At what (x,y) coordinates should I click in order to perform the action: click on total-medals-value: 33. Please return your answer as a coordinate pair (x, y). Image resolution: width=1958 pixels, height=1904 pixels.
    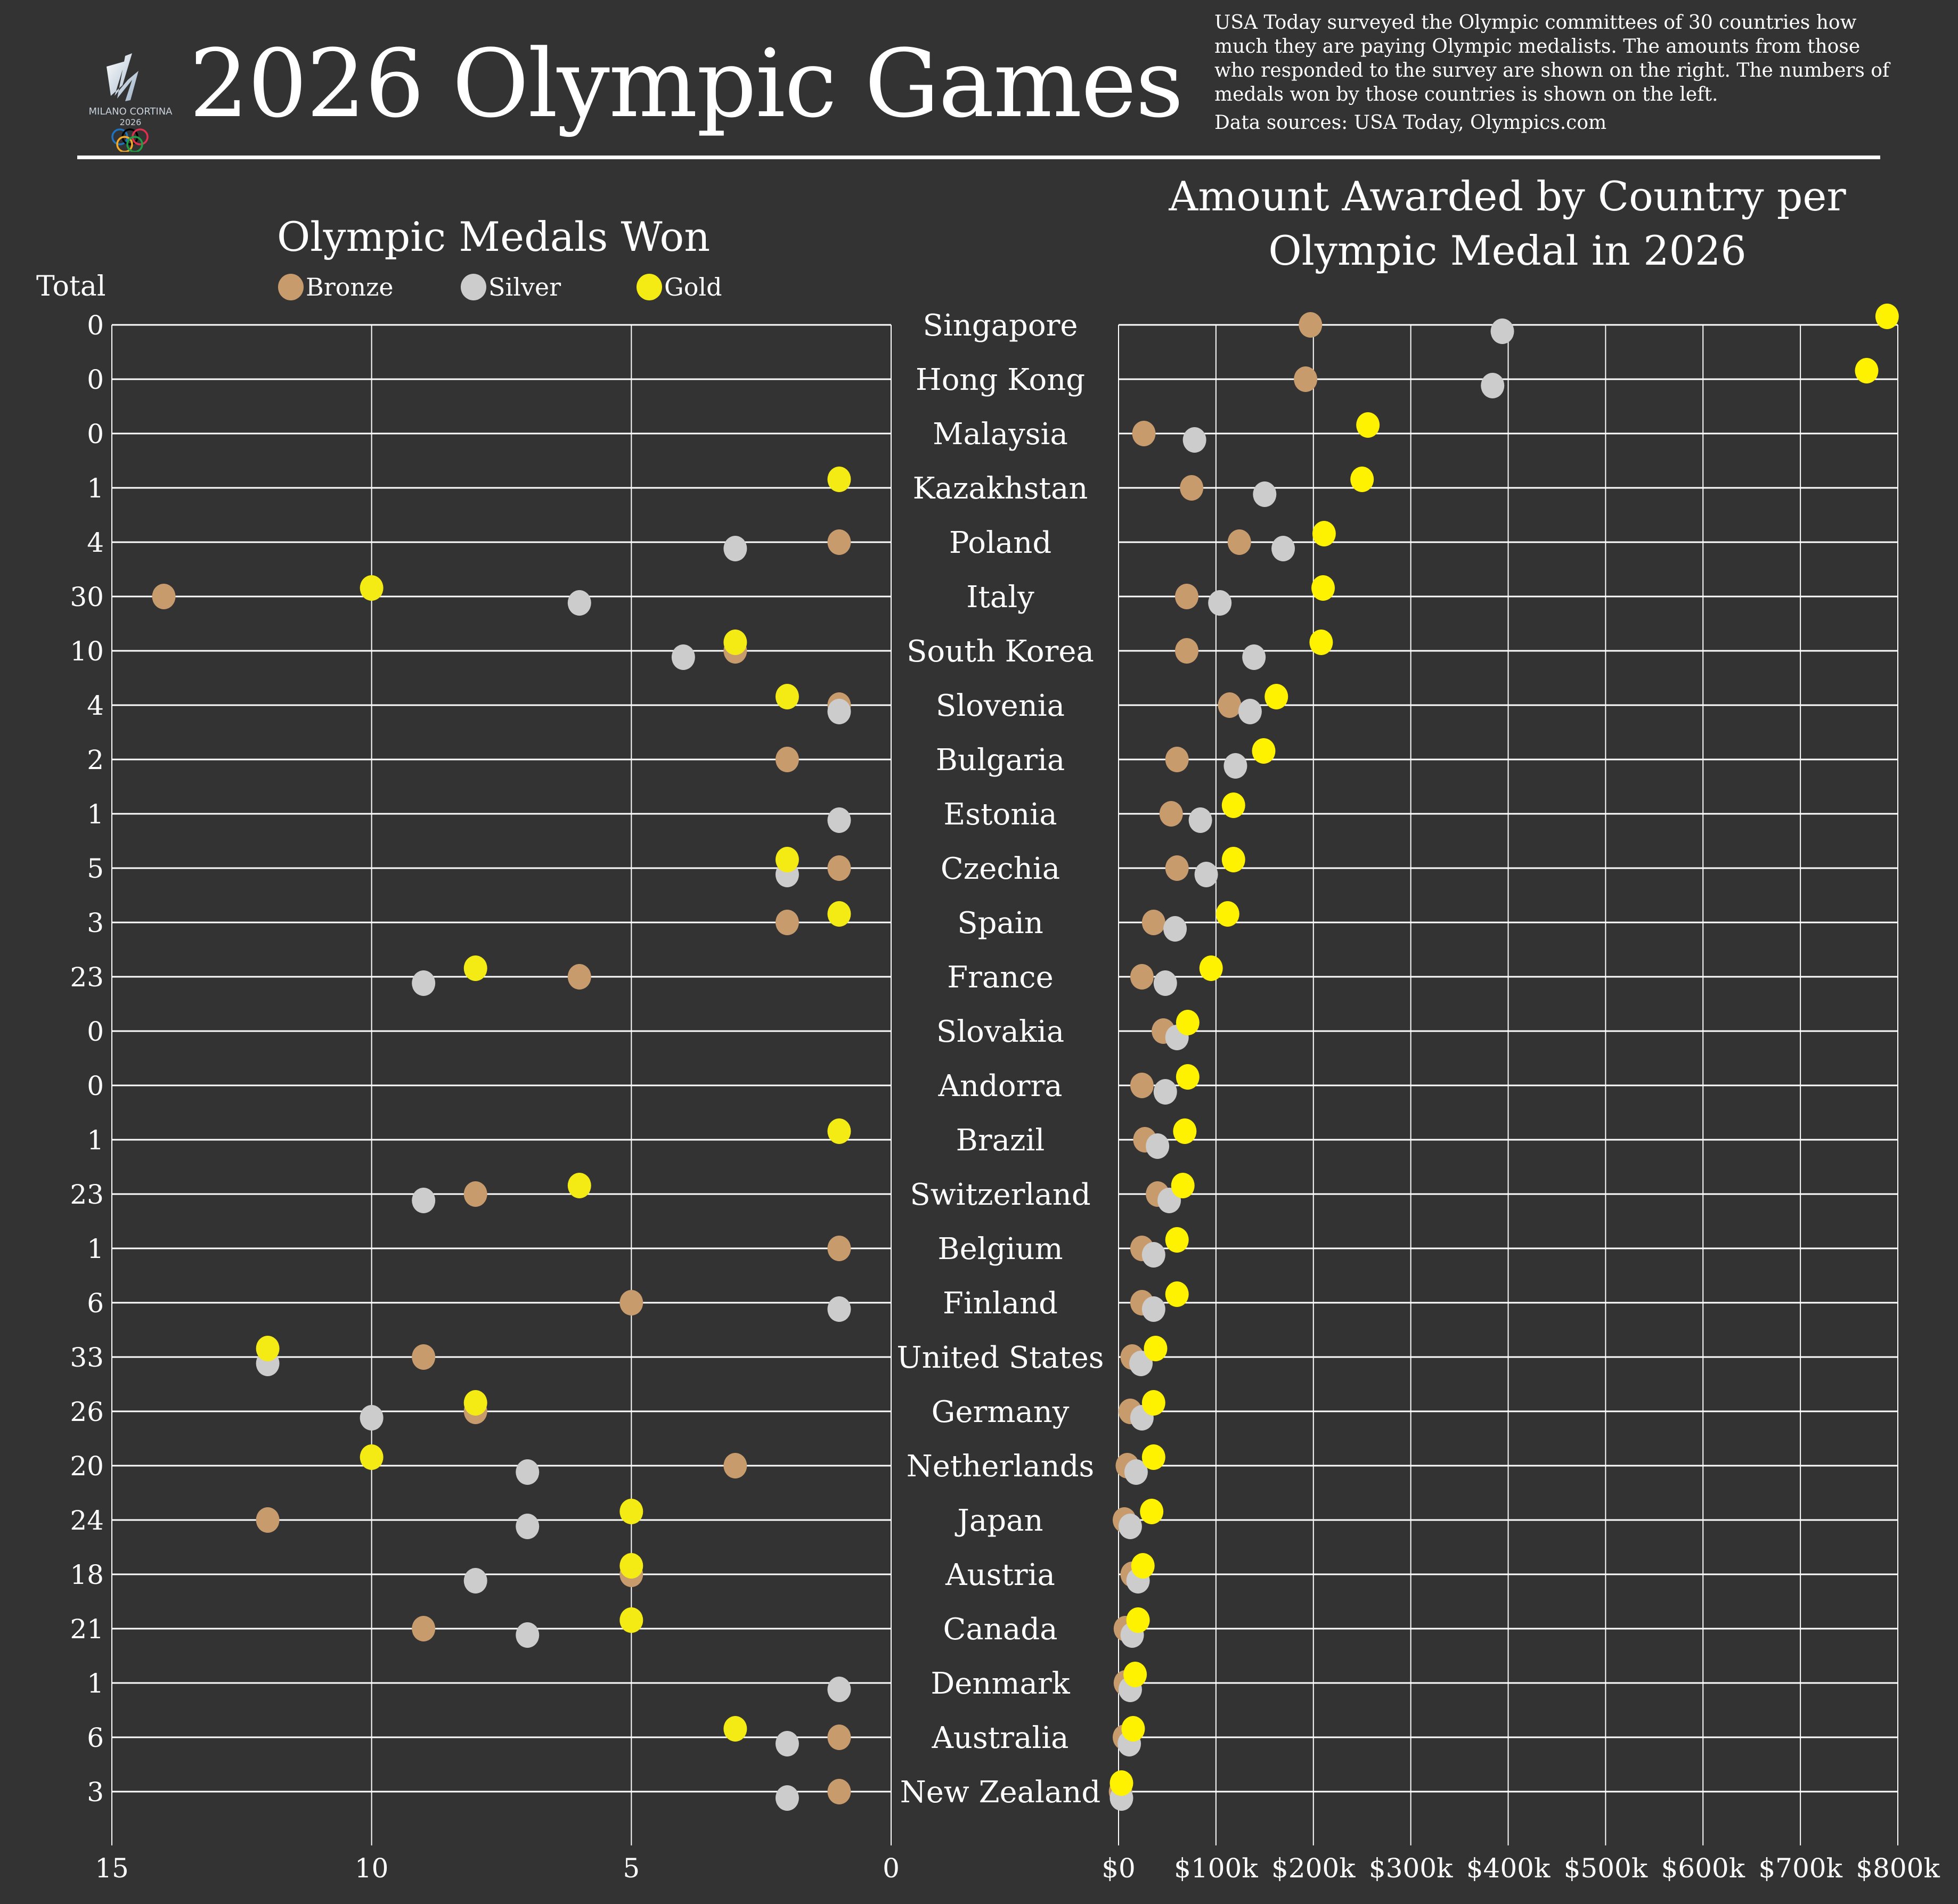
    Looking at the image, I should click on (87, 1357).